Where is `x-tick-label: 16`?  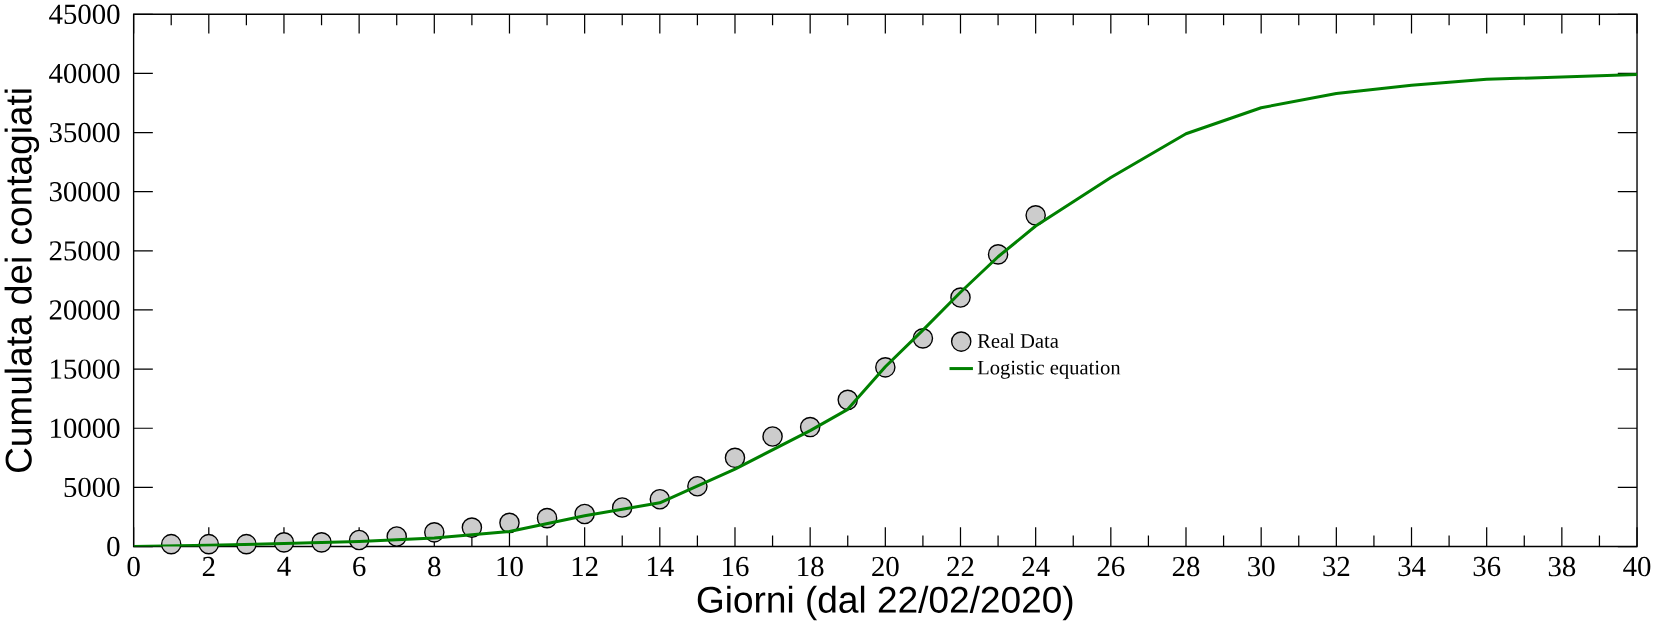
x-tick-label: 16 is located at coordinates (736, 566).